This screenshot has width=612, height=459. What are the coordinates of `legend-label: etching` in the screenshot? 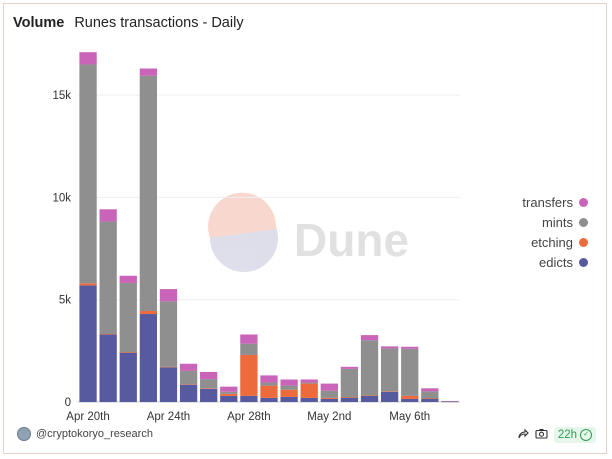 It's located at (552, 242).